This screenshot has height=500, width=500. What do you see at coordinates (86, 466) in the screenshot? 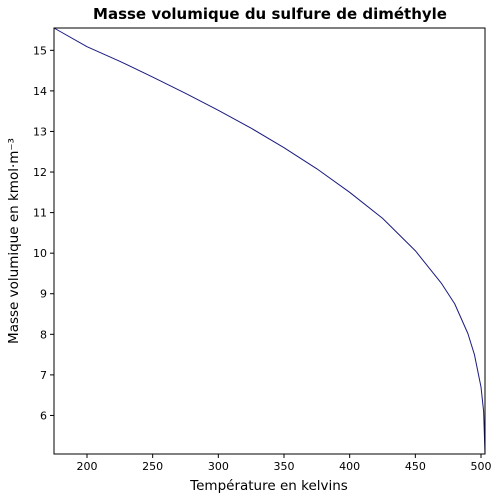
I see `x-tick-label: 200` at bounding box center [86, 466].